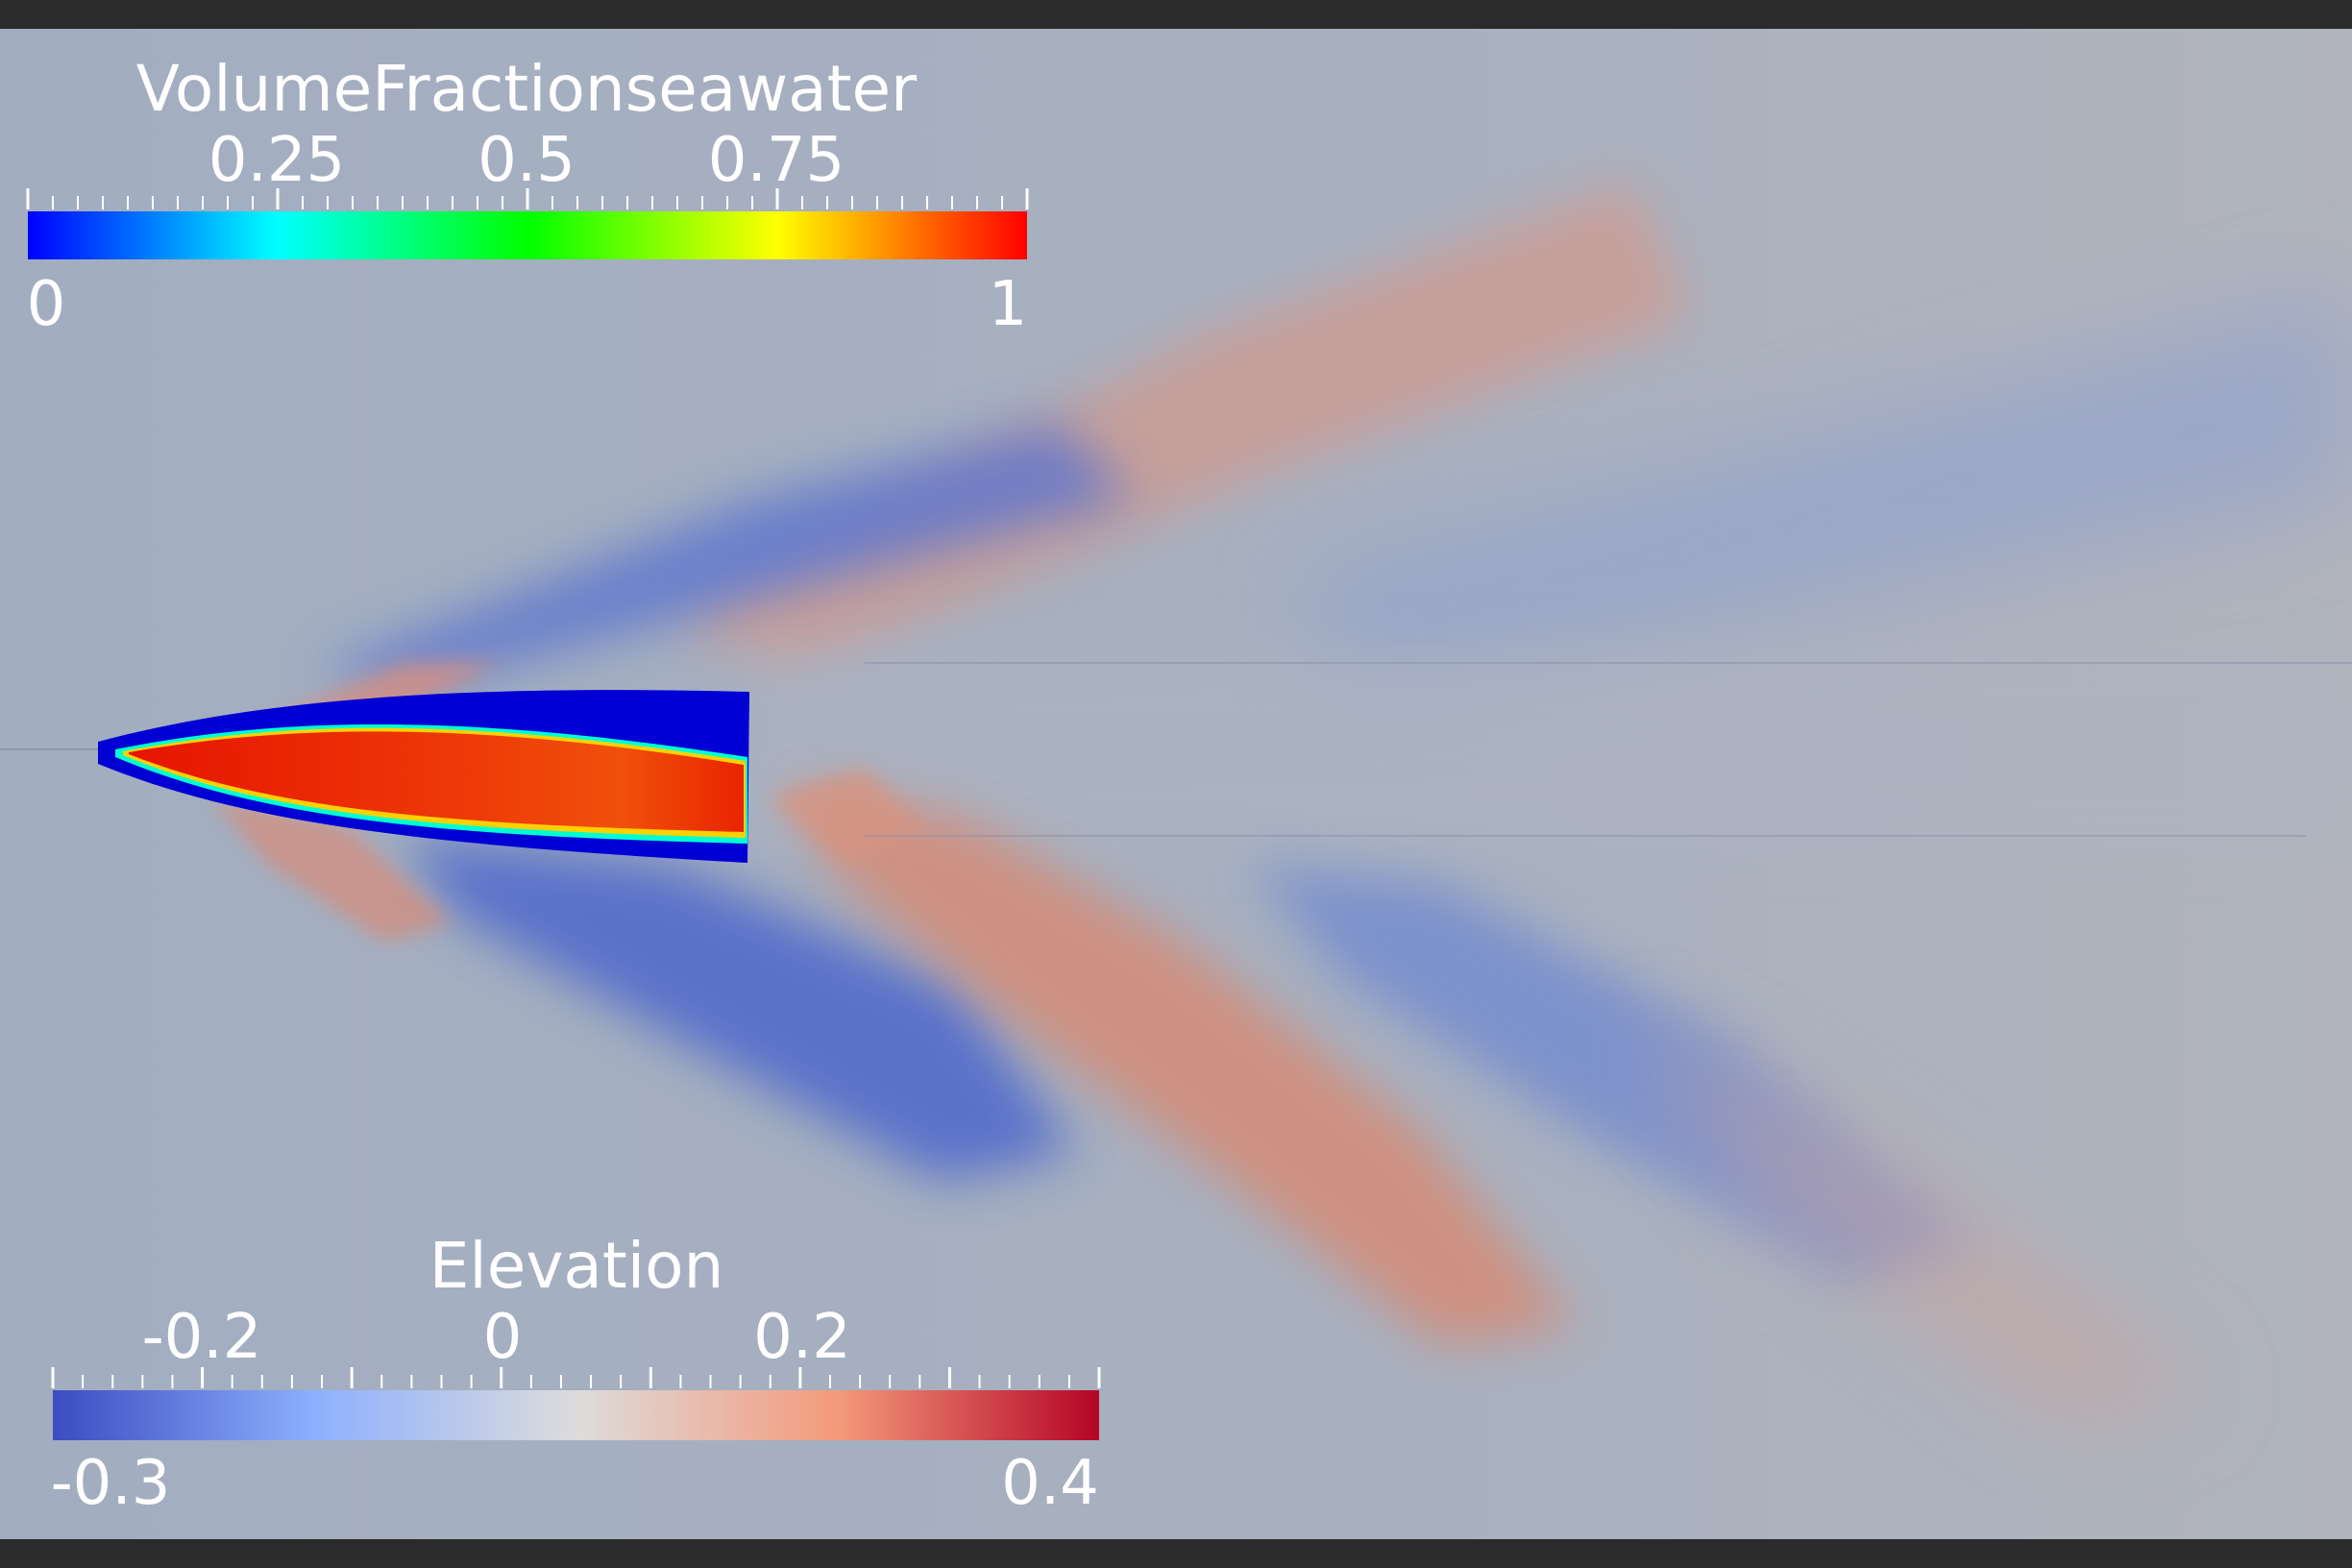  What do you see at coordinates (777, 161) in the screenshot?
I see `vf-tick-label: 0.75` at bounding box center [777, 161].